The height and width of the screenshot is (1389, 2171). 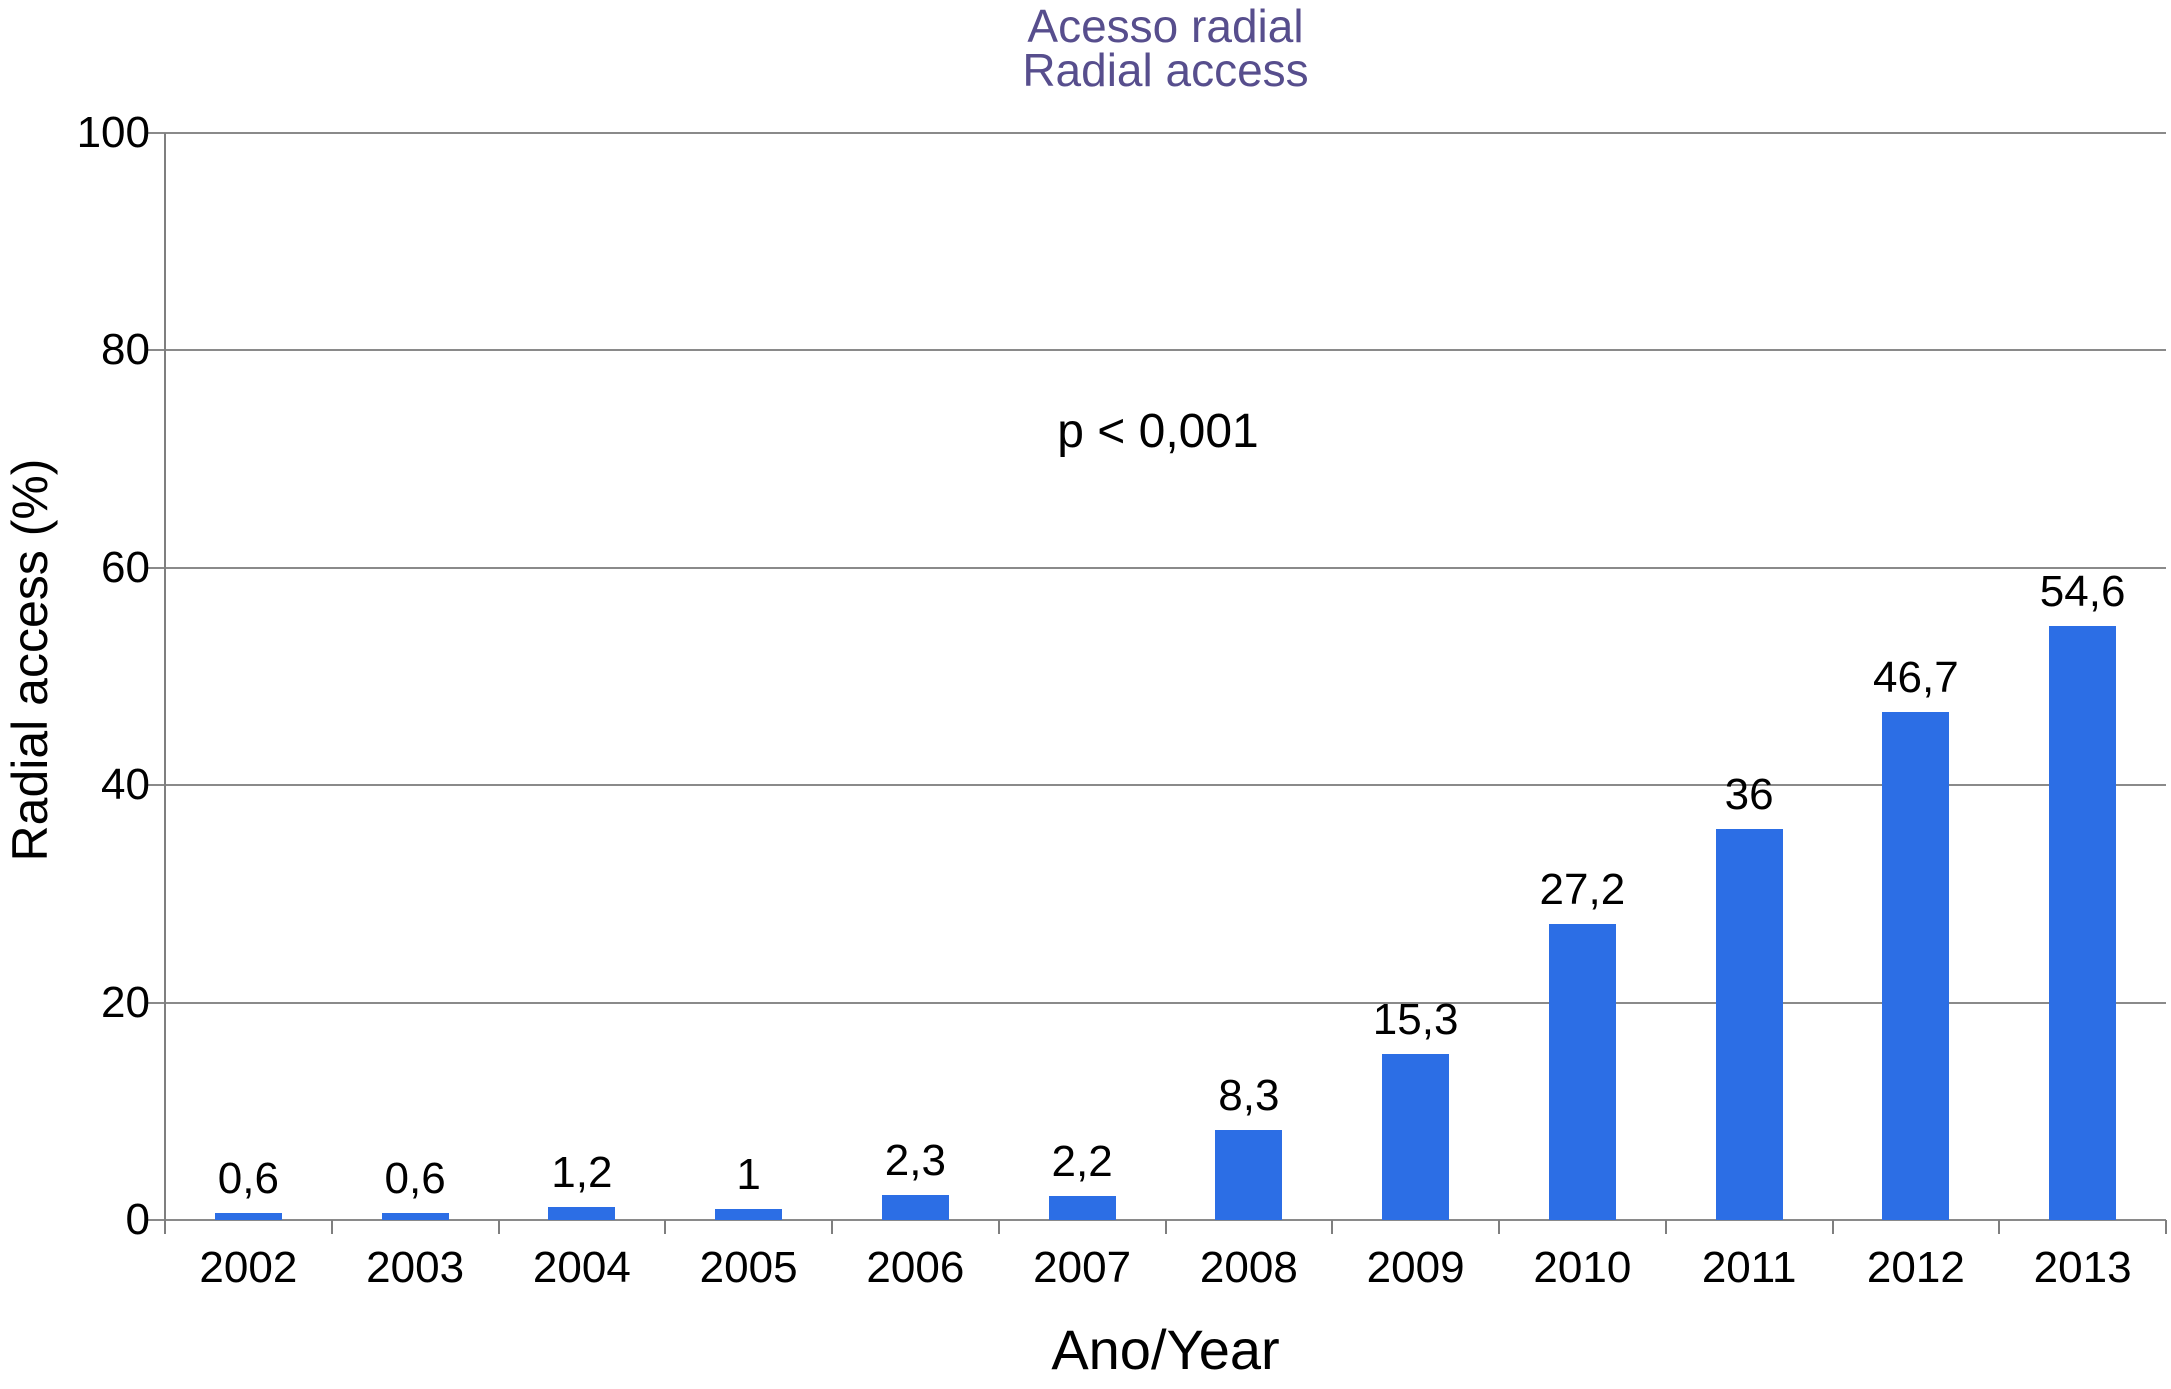 I want to click on bar-2010, so click(x=1582, y=1072).